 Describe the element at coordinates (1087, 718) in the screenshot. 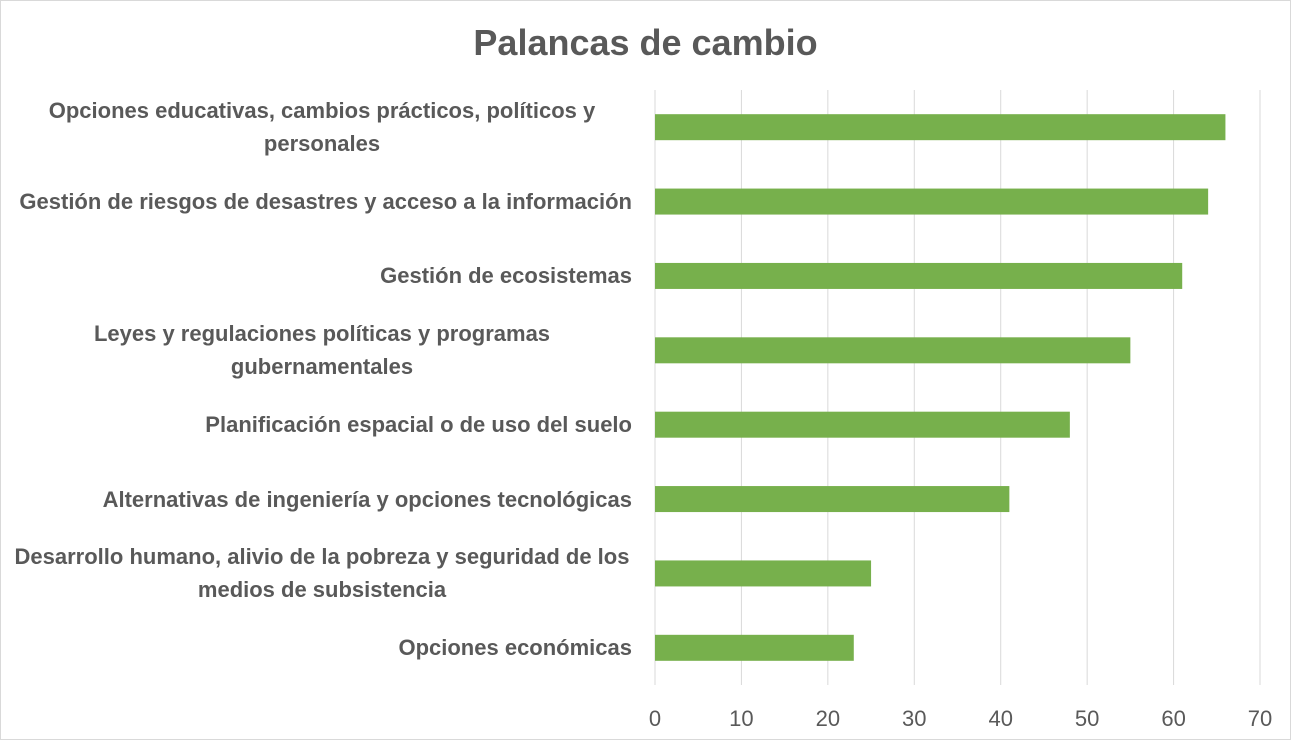

I see `x-tick-label: 50` at that location.